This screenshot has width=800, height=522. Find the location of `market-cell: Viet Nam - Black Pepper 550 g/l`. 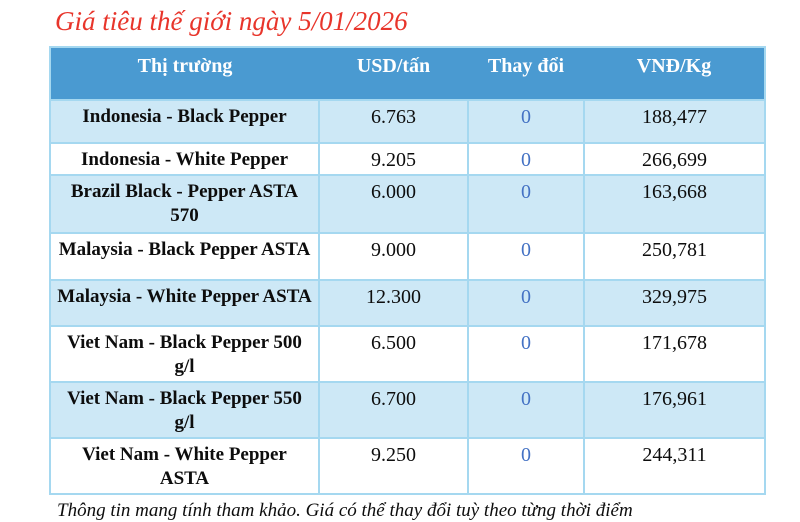

market-cell: Viet Nam - Black Pepper 550 g/l is located at coordinates (184, 410).